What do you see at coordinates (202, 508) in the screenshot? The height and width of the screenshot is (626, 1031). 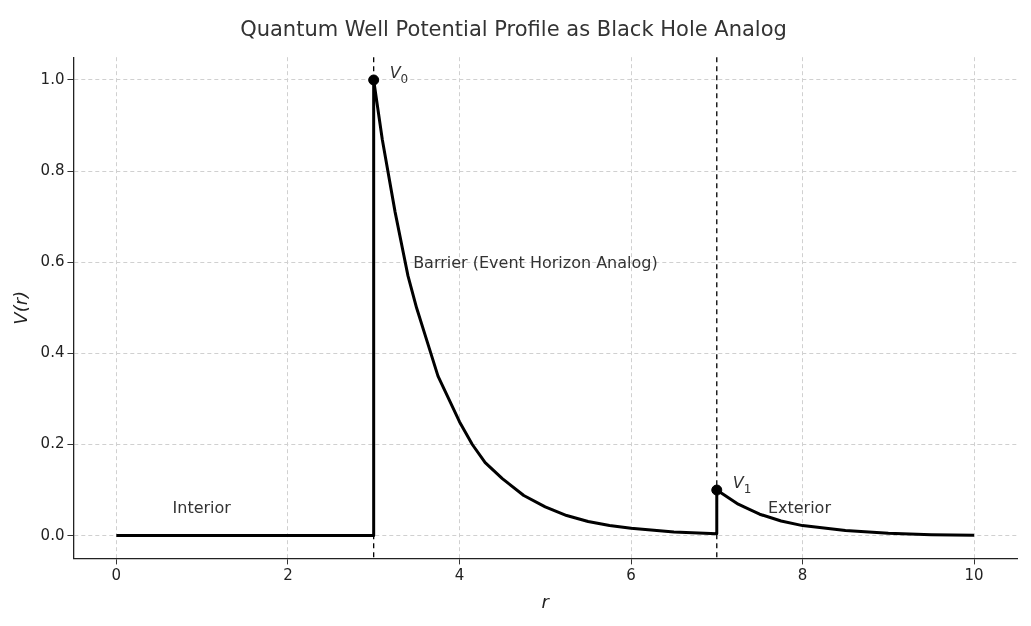 I see `annotation: Interior` at bounding box center [202, 508].